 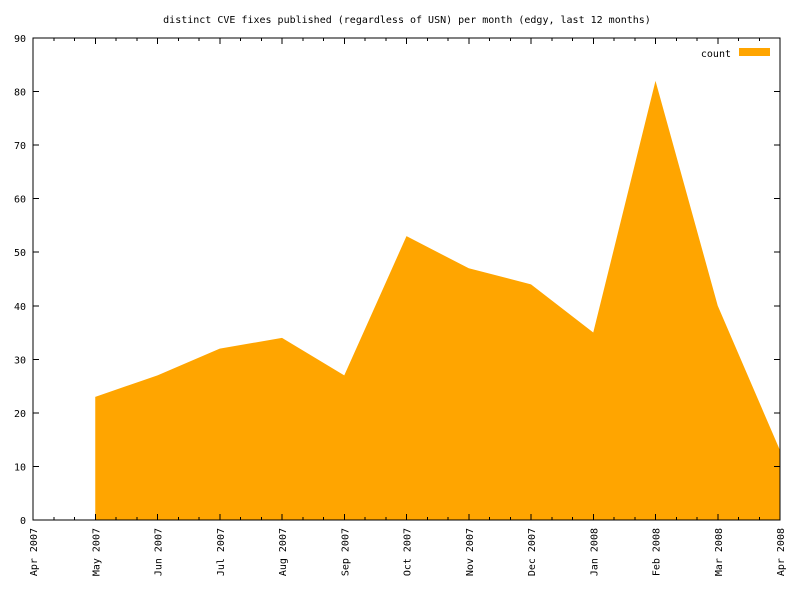 What do you see at coordinates (345, 552) in the screenshot?
I see `x-tick-label: Sep 2007` at bounding box center [345, 552].